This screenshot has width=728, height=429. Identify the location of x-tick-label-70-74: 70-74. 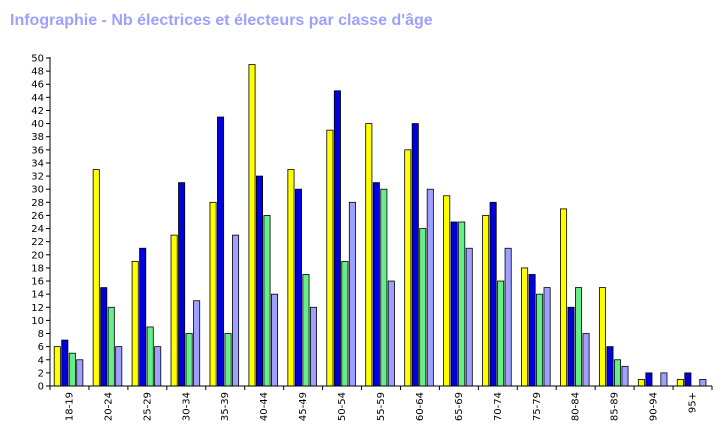
(498, 406).